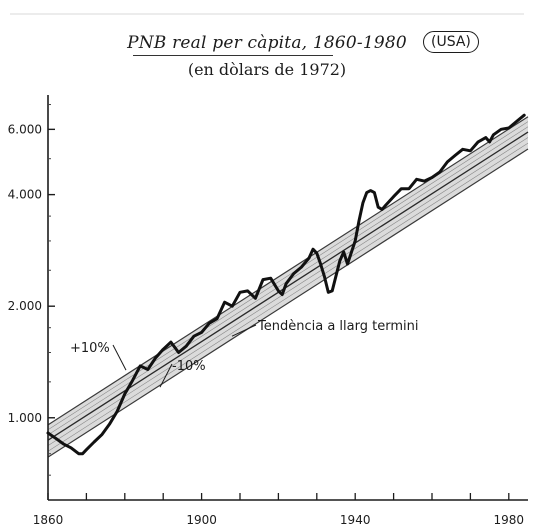 The image size is (534, 531). Describe the element at coordinates (90, 348) in the screenshot. I see `plus-10-label: +10%` at that location.